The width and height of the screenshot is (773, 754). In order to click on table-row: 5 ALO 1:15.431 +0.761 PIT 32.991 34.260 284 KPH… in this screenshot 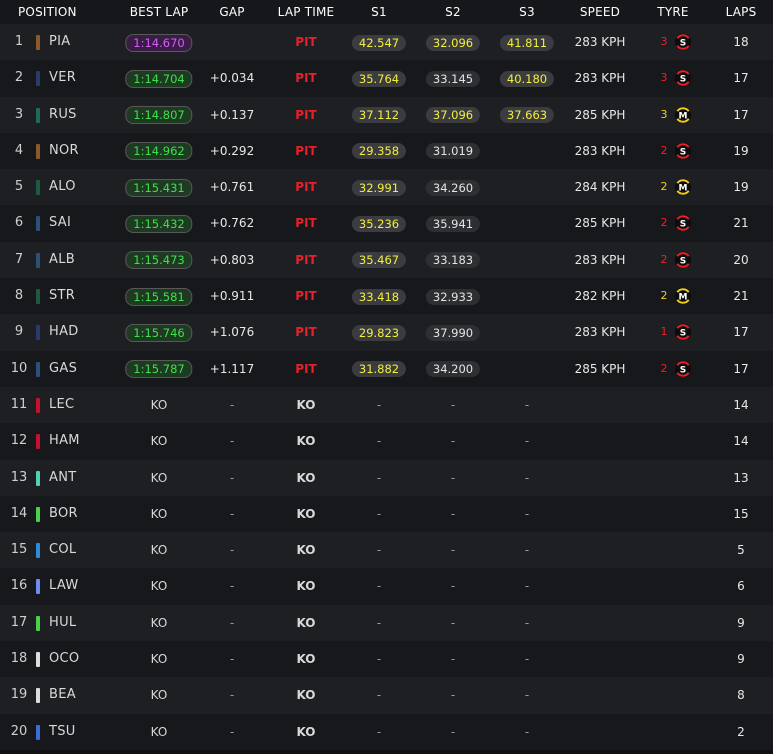, I will do `click(386, 187)`.